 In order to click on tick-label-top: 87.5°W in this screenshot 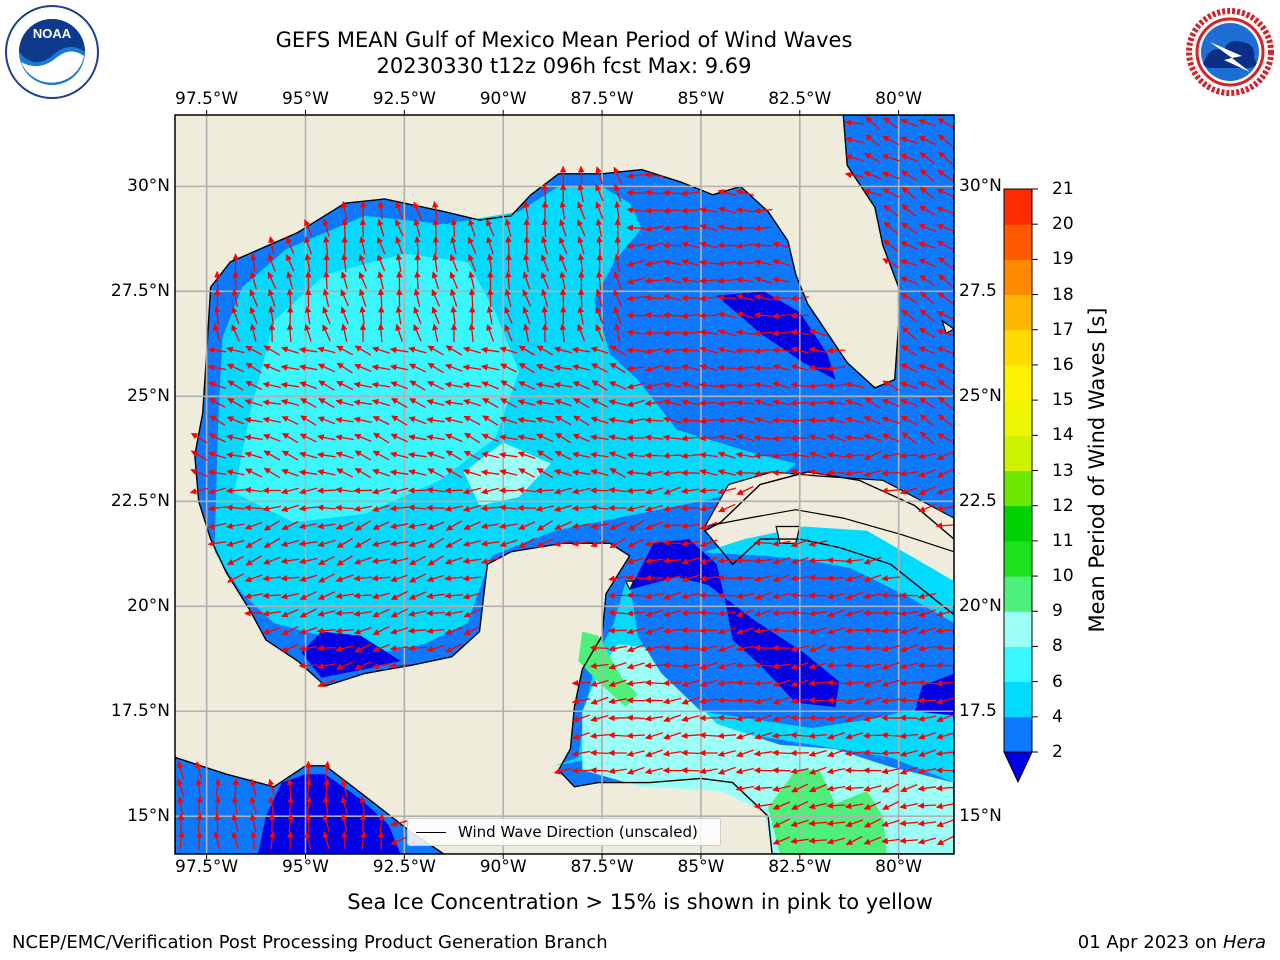, I will do `click(602, 99)`.